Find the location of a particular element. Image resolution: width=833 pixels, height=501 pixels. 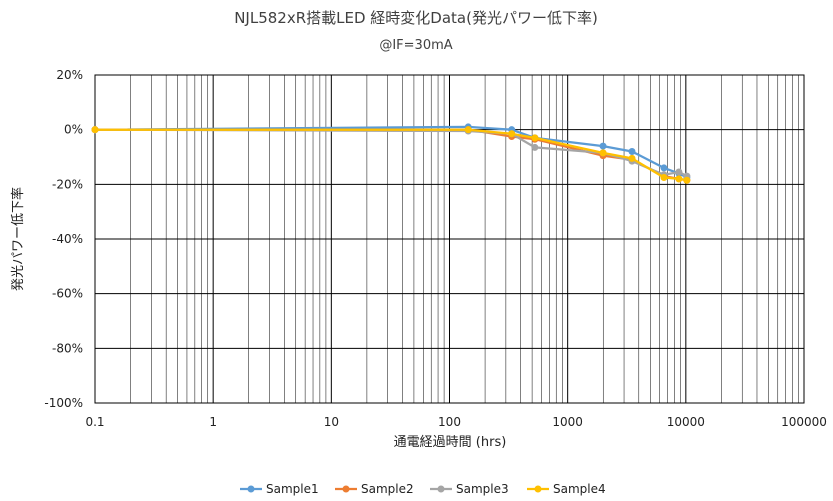

legend-item: Sample1 is located at coordinates (279, 489).